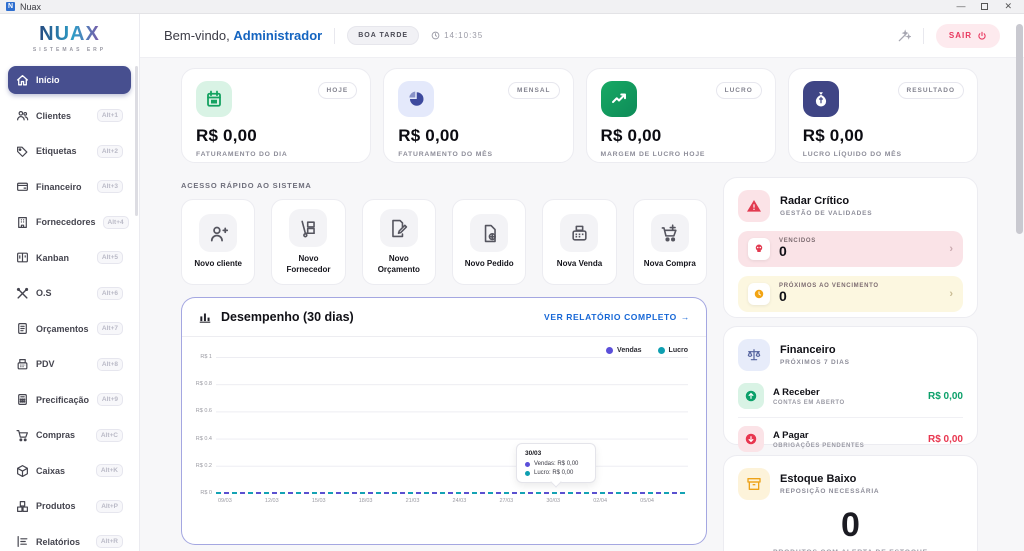 The width and height of the screenshot is (1024, 551). Describe the element at coordinates (59, 186) in the screenshot. I see `sidebar-item-label: Financeiro` at that location.